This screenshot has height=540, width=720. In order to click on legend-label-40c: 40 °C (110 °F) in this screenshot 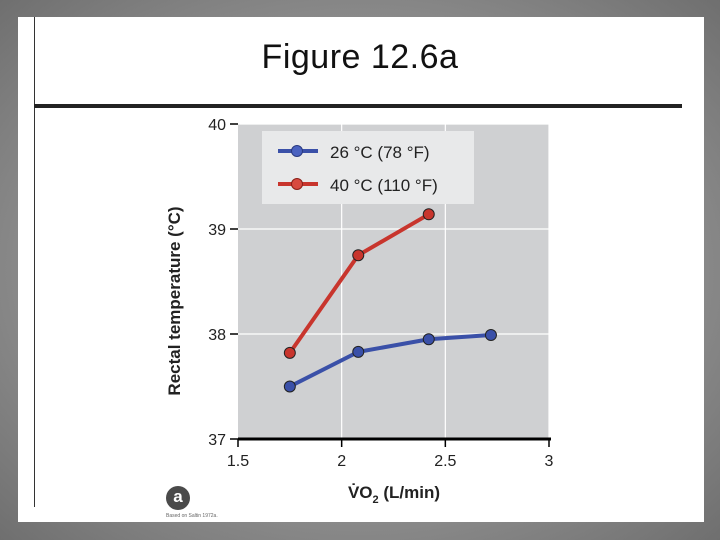, I will do `click(384, 185)`.